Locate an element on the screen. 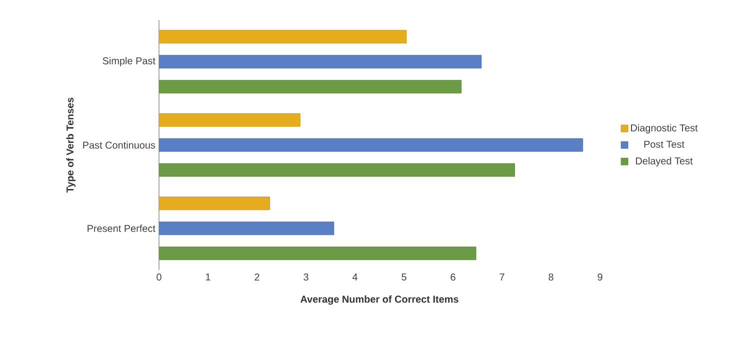 The height and width of the screenshot is (348, 739). legend-label: Post Test is located at coordinates (664, 144).